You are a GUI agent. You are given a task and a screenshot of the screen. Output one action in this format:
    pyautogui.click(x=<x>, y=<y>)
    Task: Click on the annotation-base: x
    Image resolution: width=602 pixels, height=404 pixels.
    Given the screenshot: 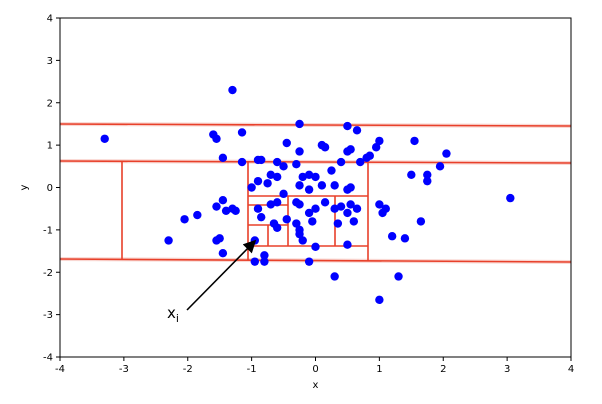 What is the action you would take?
    pyautogui.click(x=171, y=313)
    